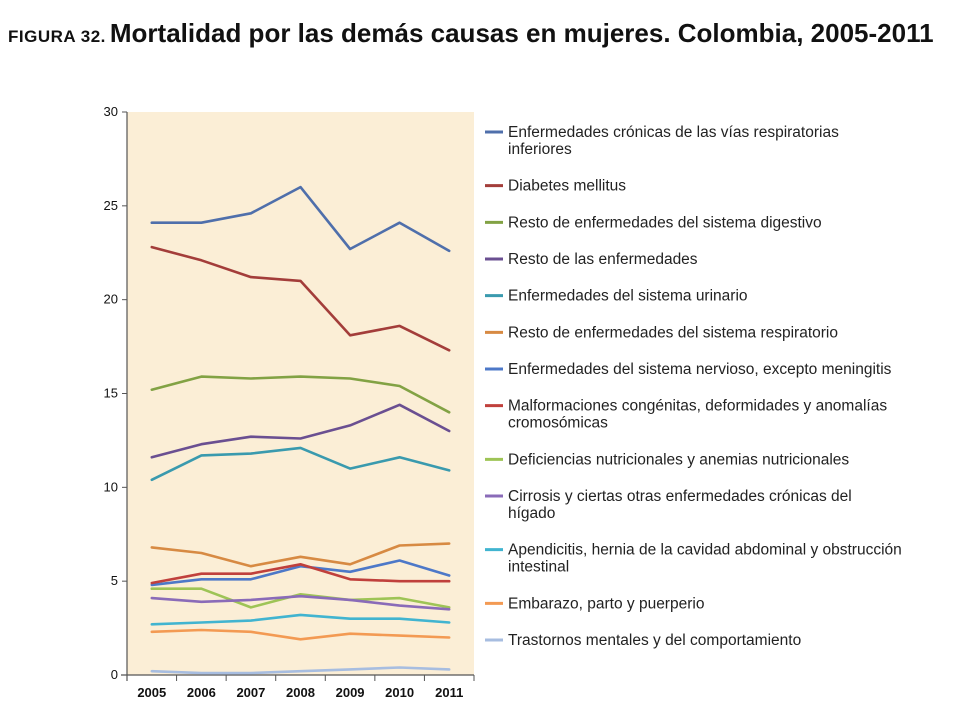  I want to click on y-tick-label: 30, so click(111, 111).